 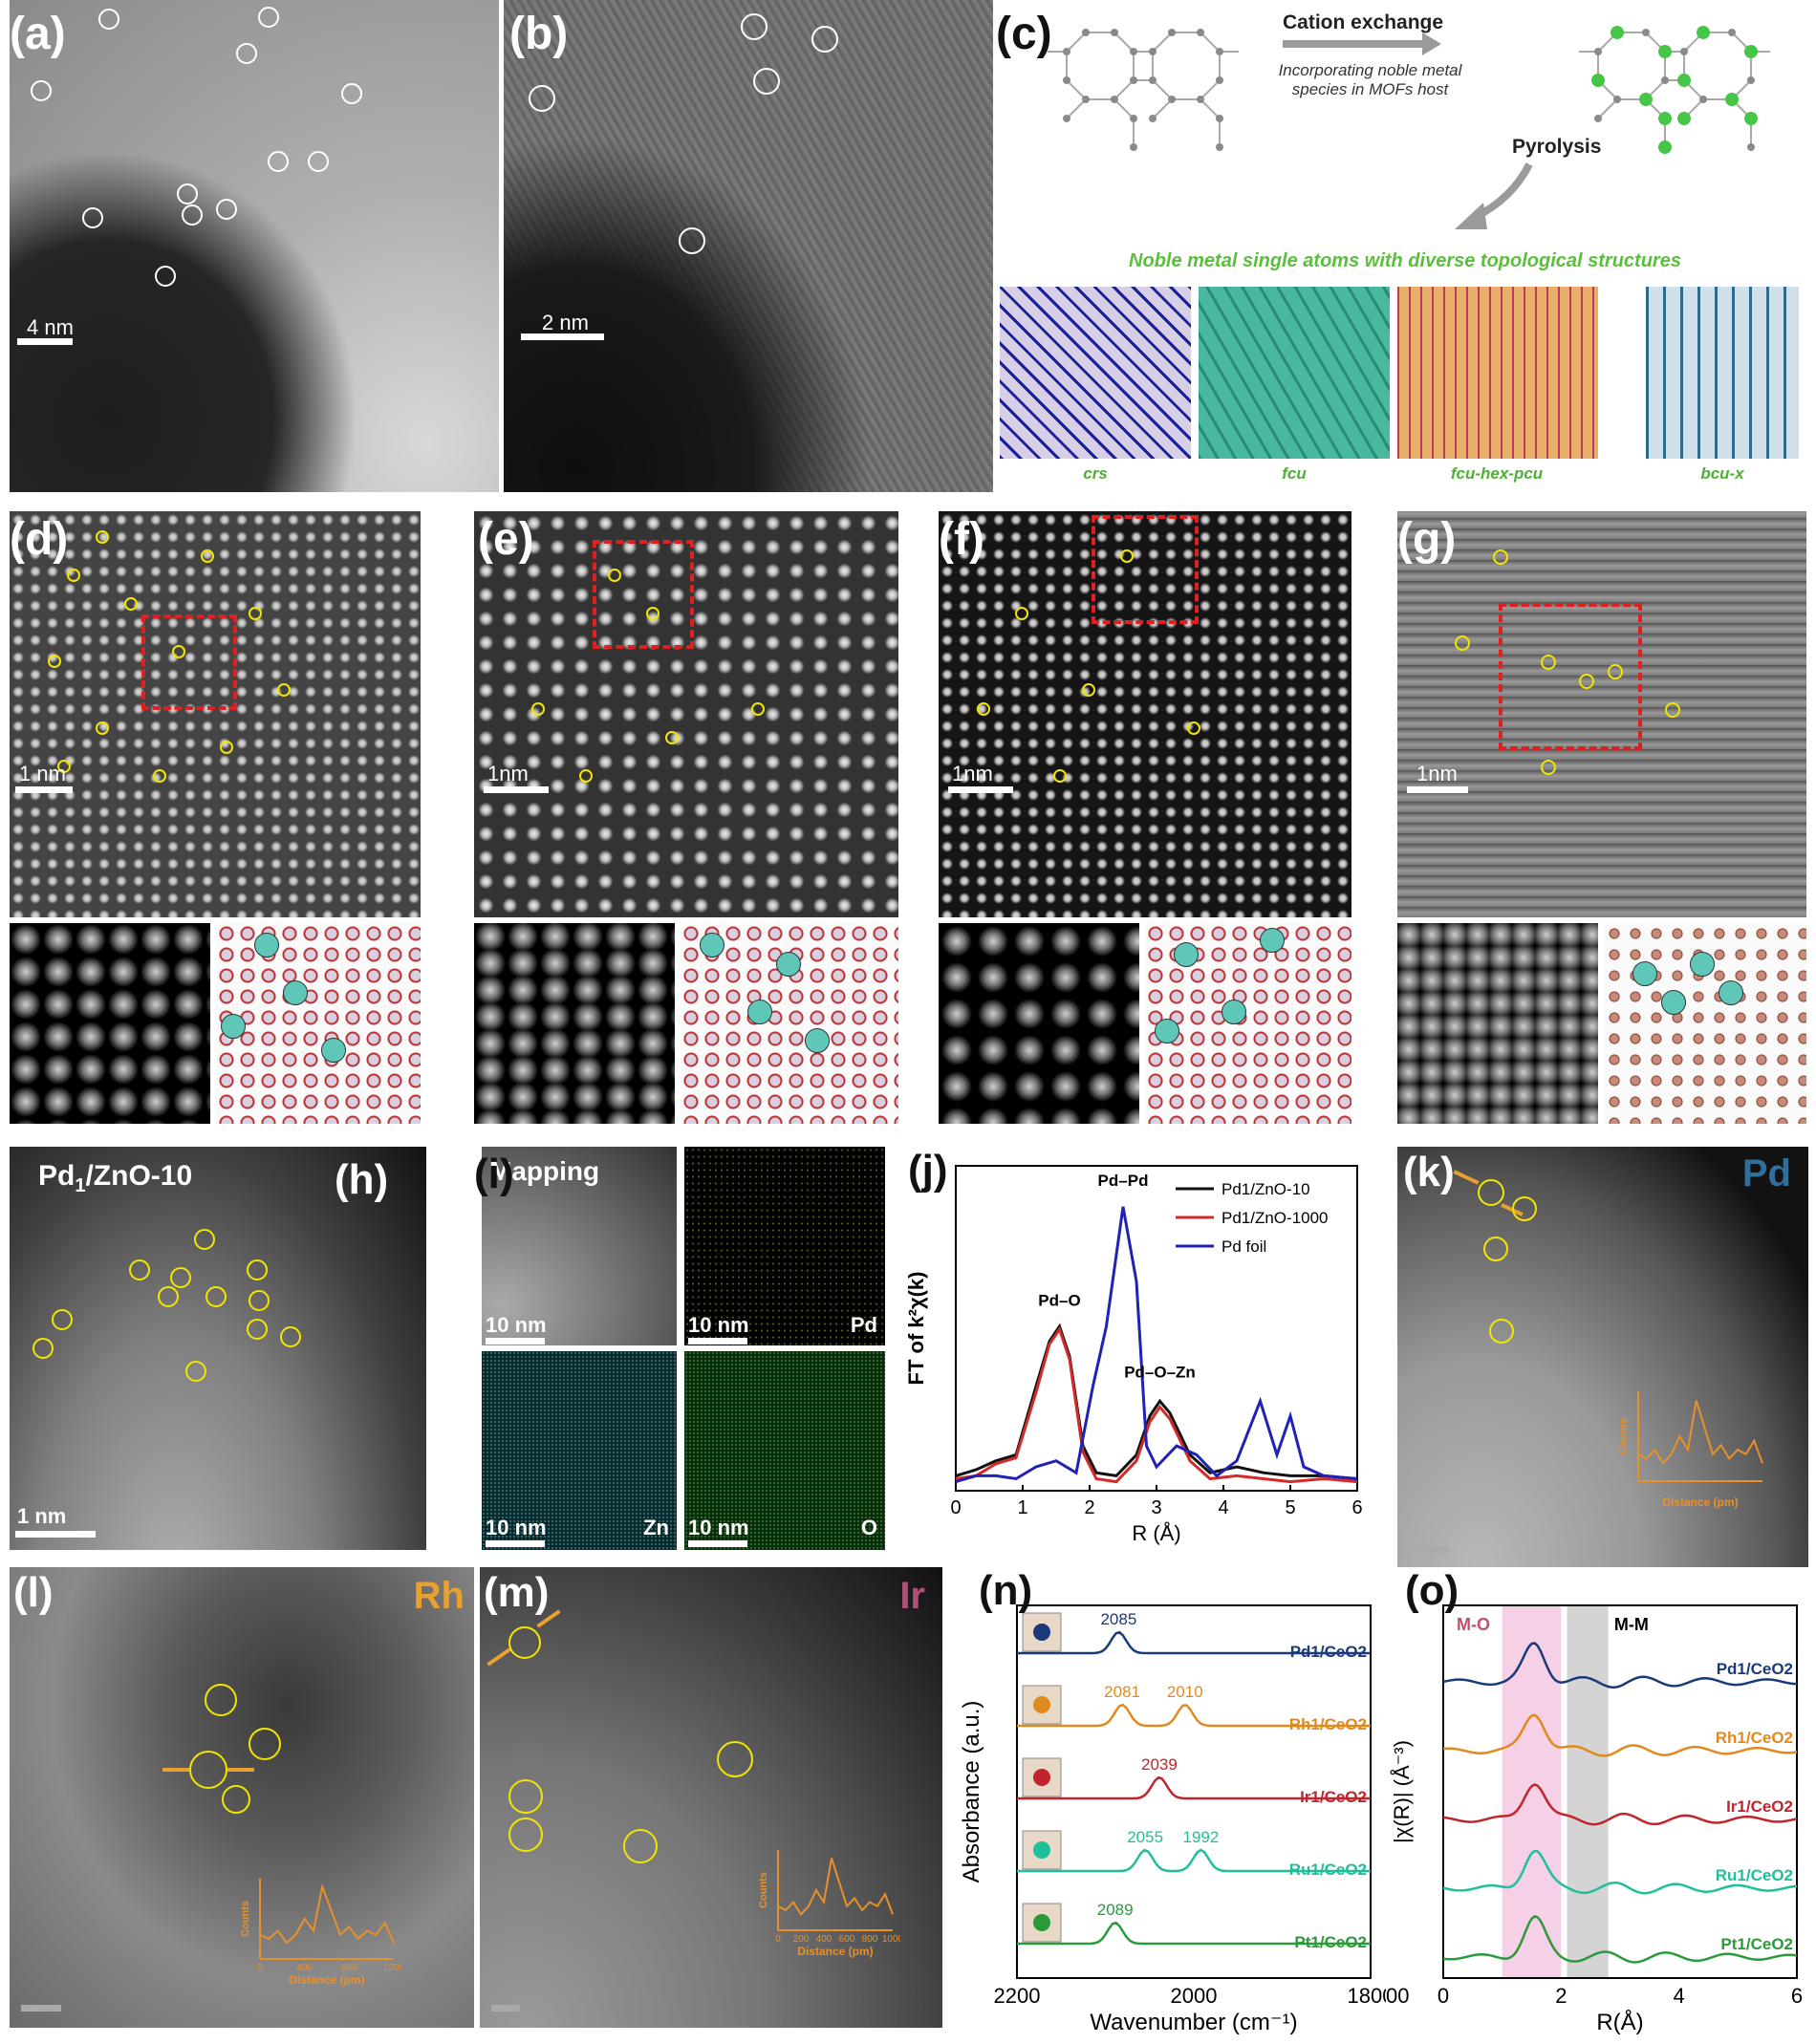 What do you see at coordinates (1328, 1870) in the screenshot?
I see `series-label: Ru1/CeO2` at bounding box center [1328, 1870].